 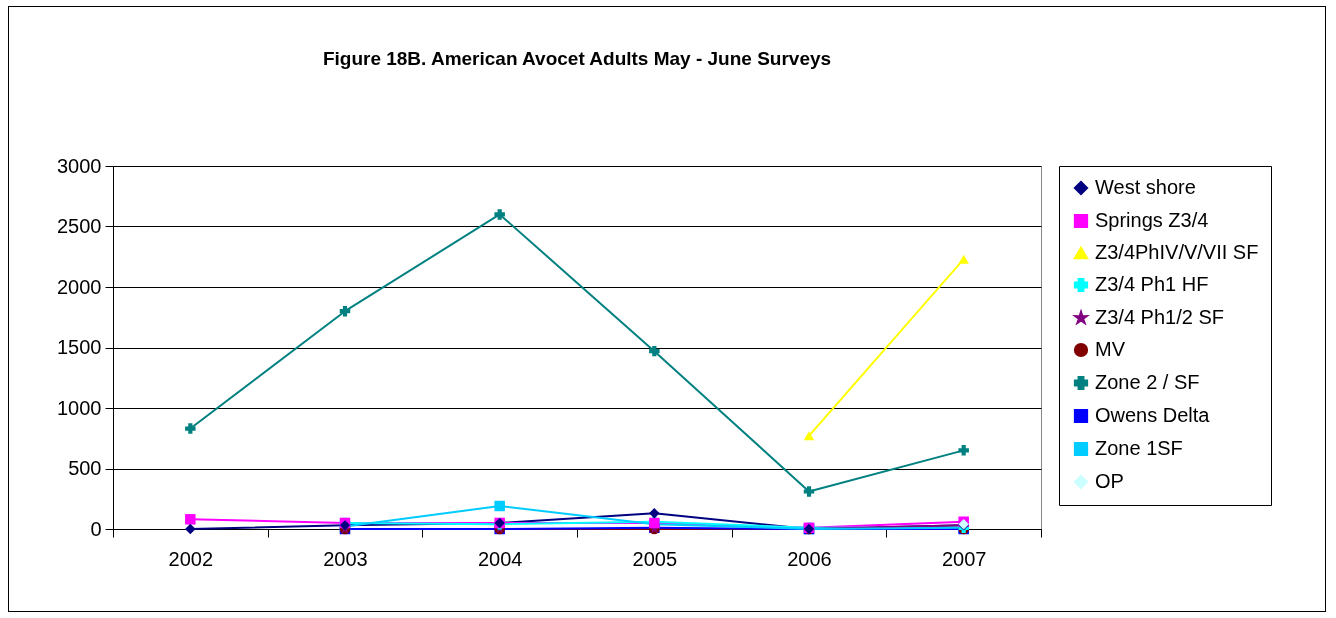 I want to click on y-tick-label: 1500, so click(x=79, y=347).